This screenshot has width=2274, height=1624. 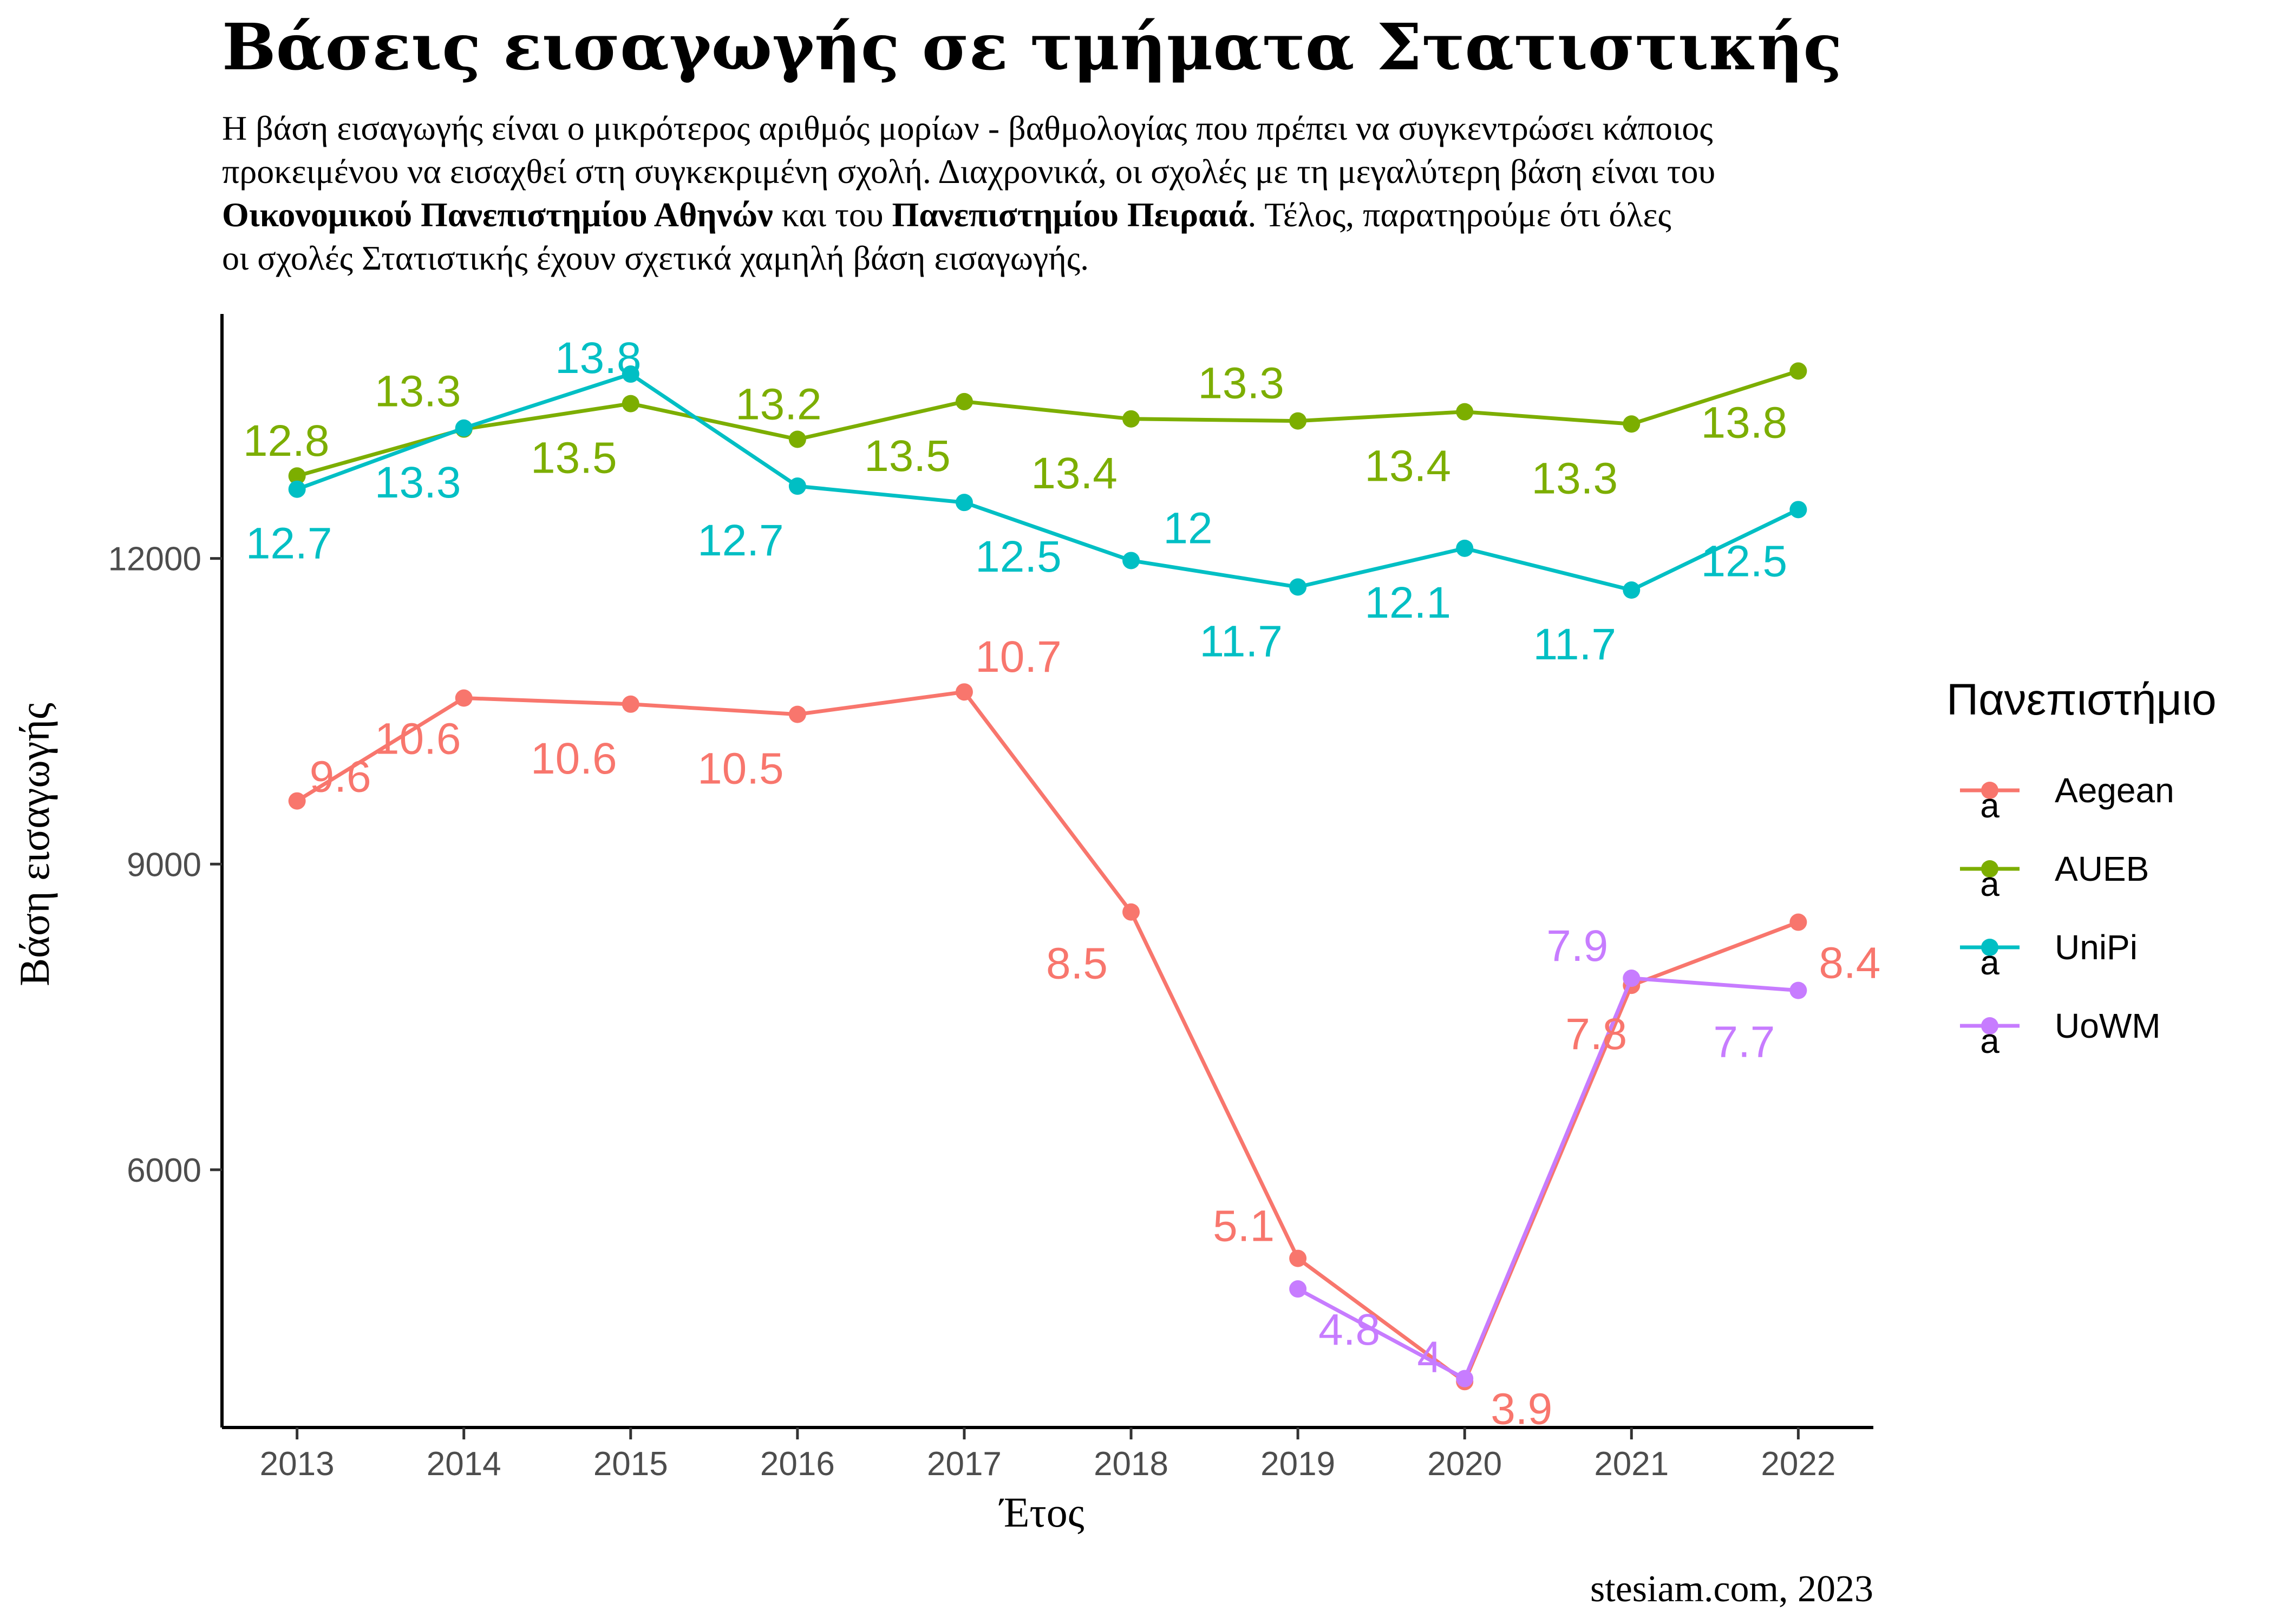 What do you see at coordinates (1521, 1408) in the screenshot?
I see `data-label: 3.9` at bounding box center [1521, 1408].